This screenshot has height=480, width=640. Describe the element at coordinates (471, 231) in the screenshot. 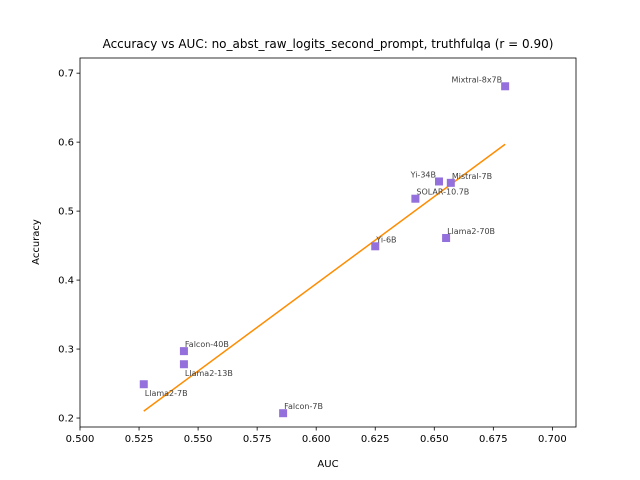

I see `point-label: Llama2-70B` at that location.